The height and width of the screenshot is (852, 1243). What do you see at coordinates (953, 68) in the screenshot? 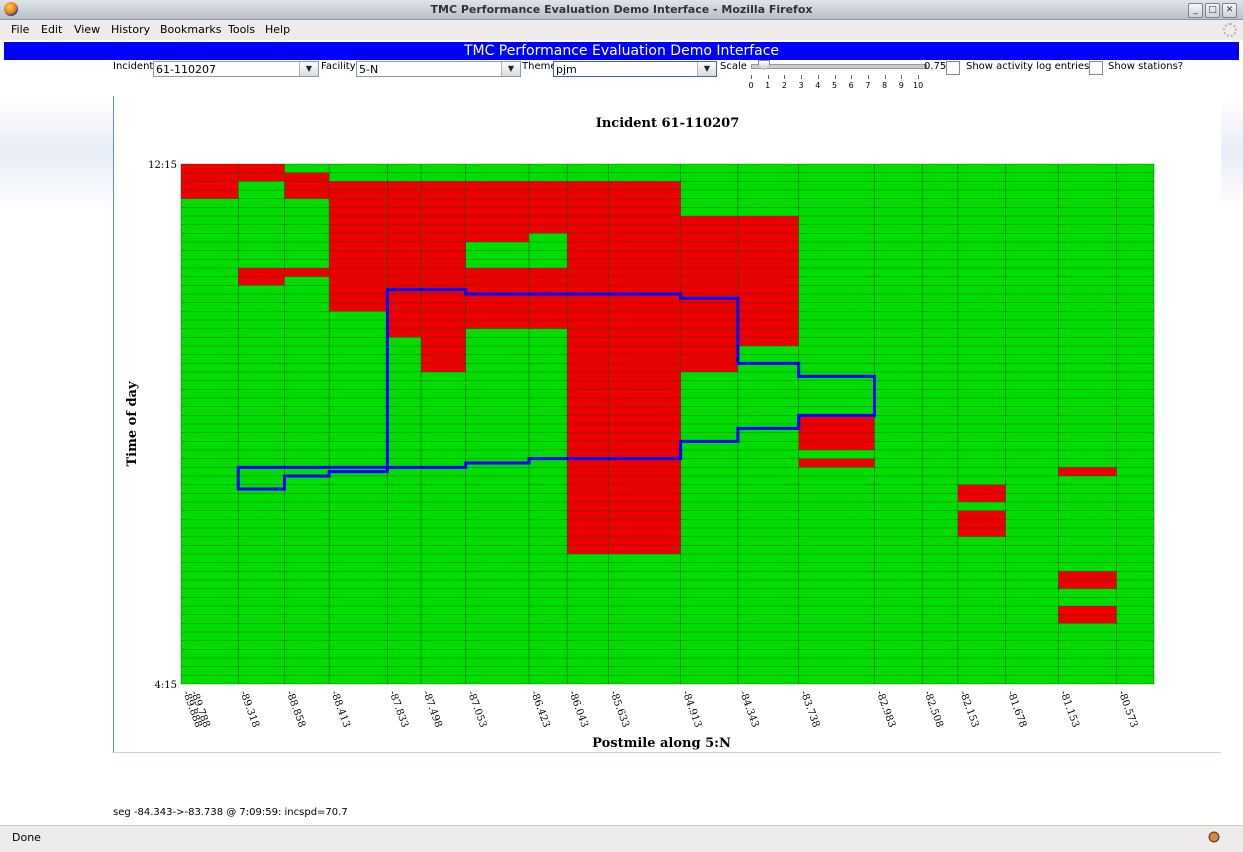
I see `activity-log-checkbox` at bounding box center [953, 68].